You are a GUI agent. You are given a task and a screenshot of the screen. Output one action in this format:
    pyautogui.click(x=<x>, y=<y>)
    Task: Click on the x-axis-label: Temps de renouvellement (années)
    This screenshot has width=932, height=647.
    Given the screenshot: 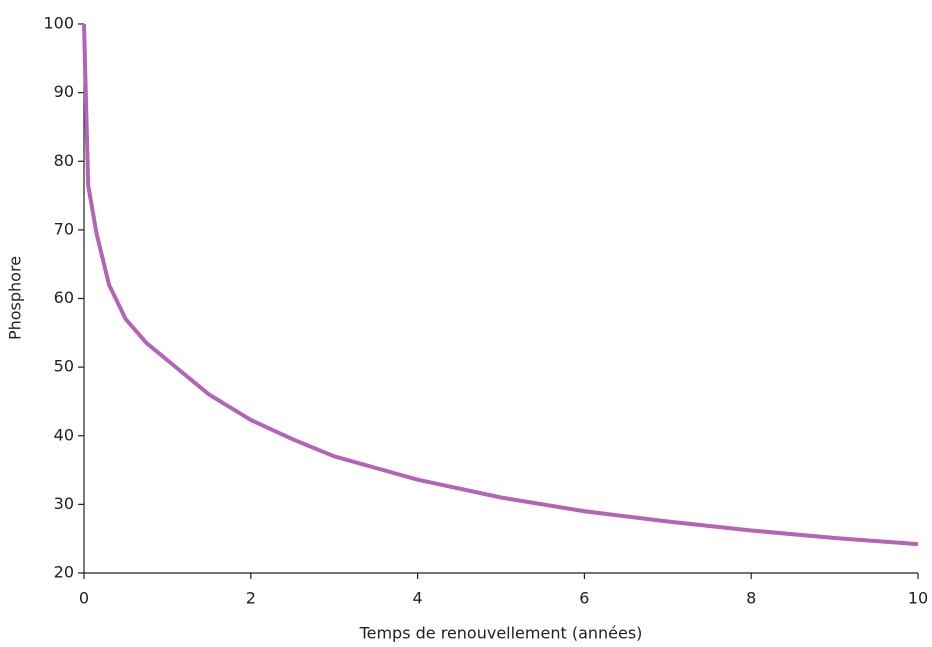 What is the action you would take?
    pyautogui.click(x=501, y=633)
    